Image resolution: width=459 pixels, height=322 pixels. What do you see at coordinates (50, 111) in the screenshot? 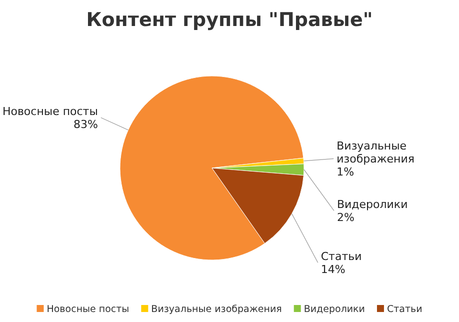
I see `slice-label: Новосные посты` at bounding box center [50, 111].